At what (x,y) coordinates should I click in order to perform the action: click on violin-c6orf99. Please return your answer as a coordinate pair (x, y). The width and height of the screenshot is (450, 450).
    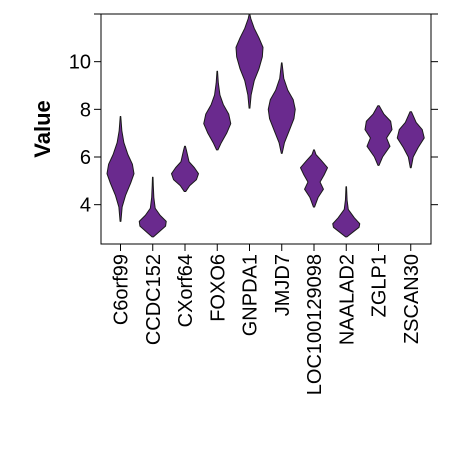
    Looking at the image, I should click on (120, 168).